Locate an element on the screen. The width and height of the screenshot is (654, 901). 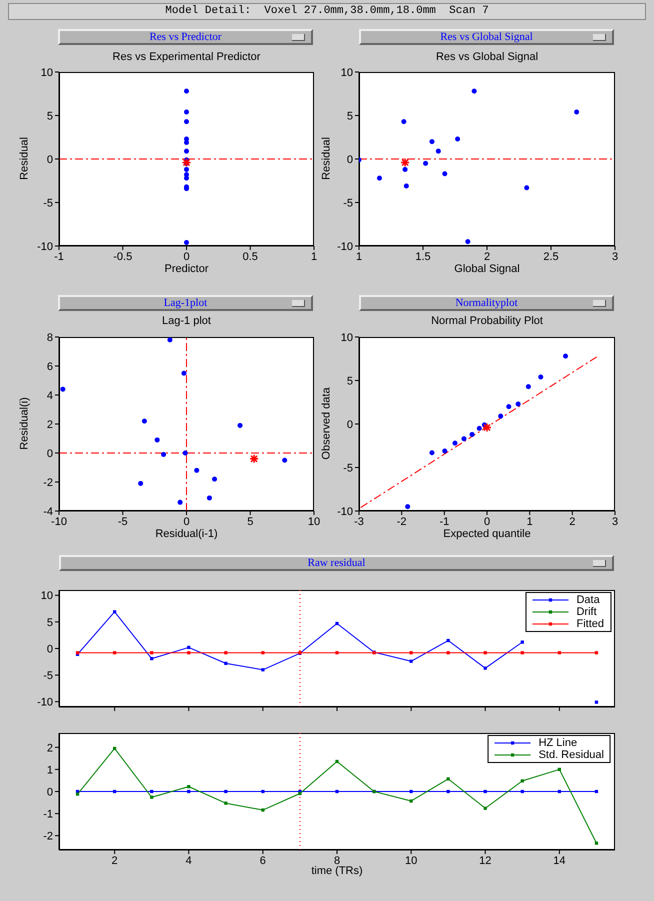
chart-subtitle: Normalityplot is located at coordinates (486, 303).